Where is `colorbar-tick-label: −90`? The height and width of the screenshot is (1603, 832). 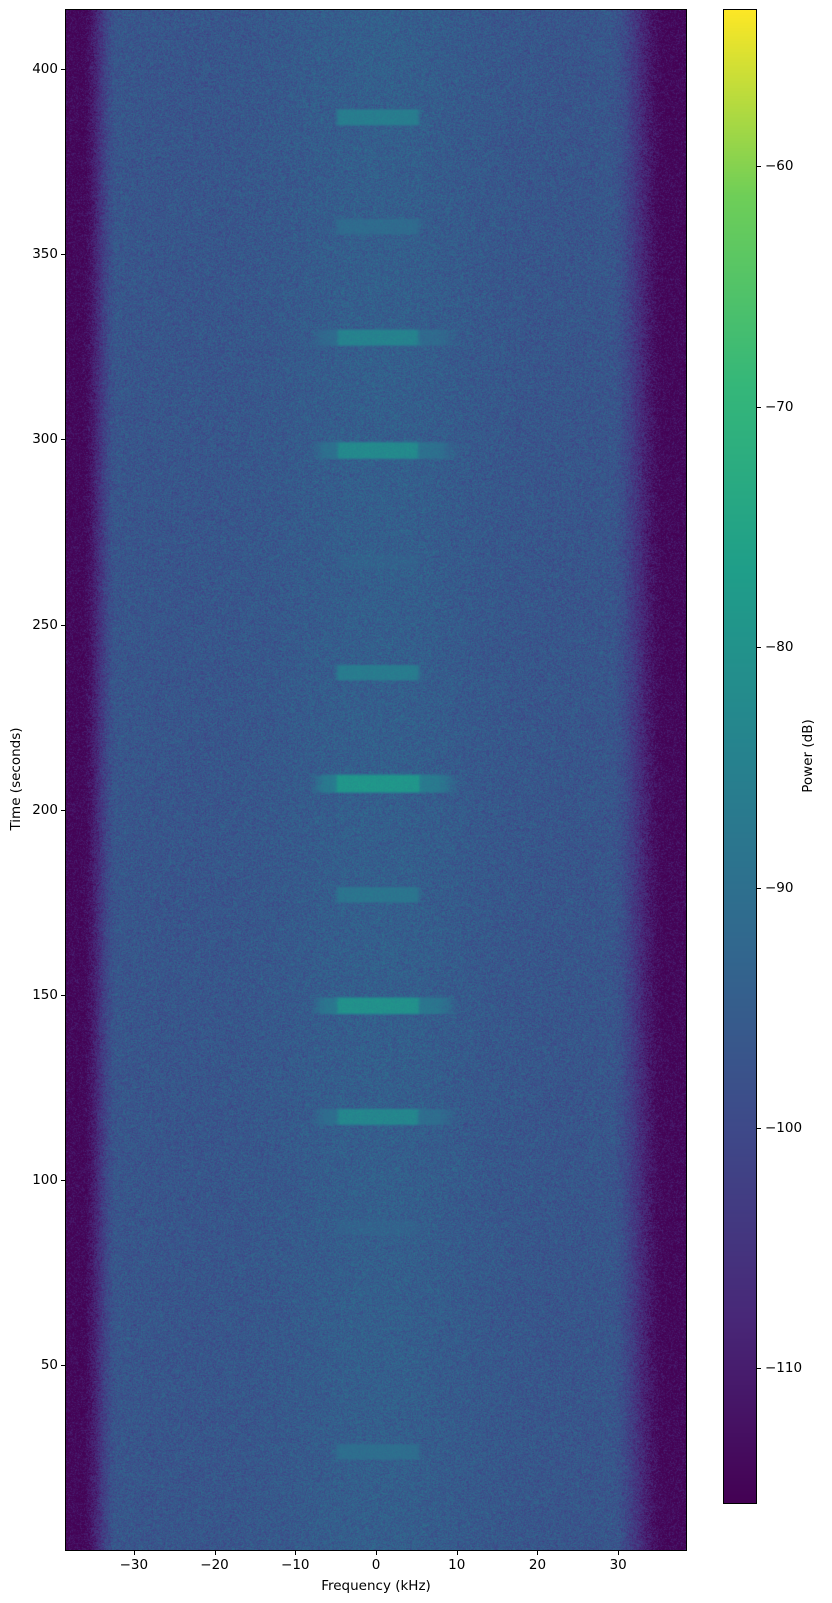 colorbar-tick-label: −90 is located at coordinates (779, 887).